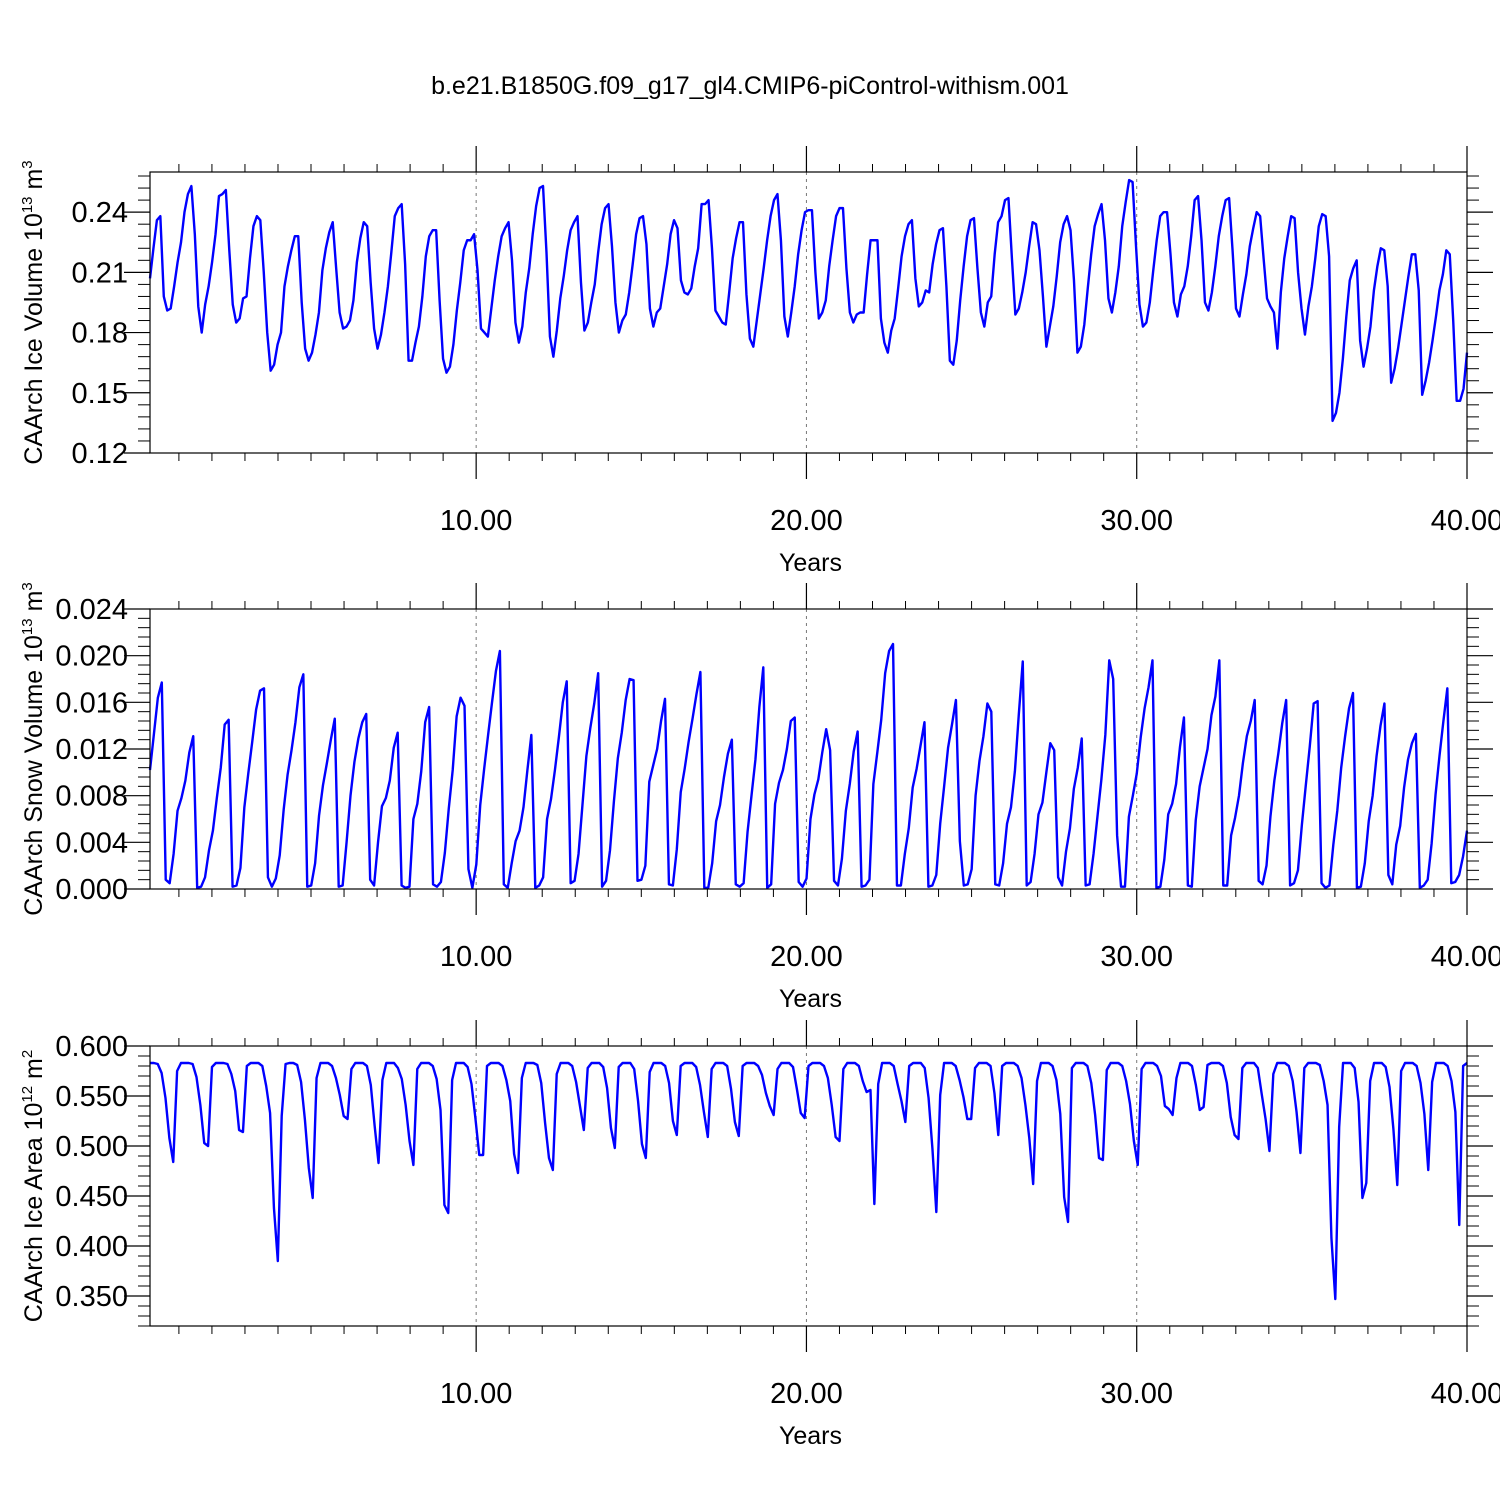 The image size is (1500, 1500). What do you see at coordinates (91, 843) in the screenshot?
I see `y-tick-label: 0.004` at bounding box center [91, 843].